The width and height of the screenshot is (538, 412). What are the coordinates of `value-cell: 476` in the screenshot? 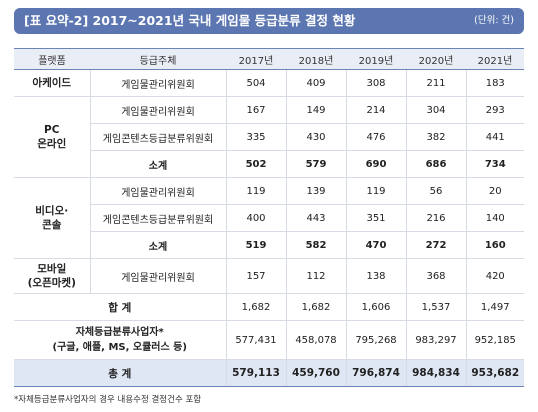 It's located at (375, 137).